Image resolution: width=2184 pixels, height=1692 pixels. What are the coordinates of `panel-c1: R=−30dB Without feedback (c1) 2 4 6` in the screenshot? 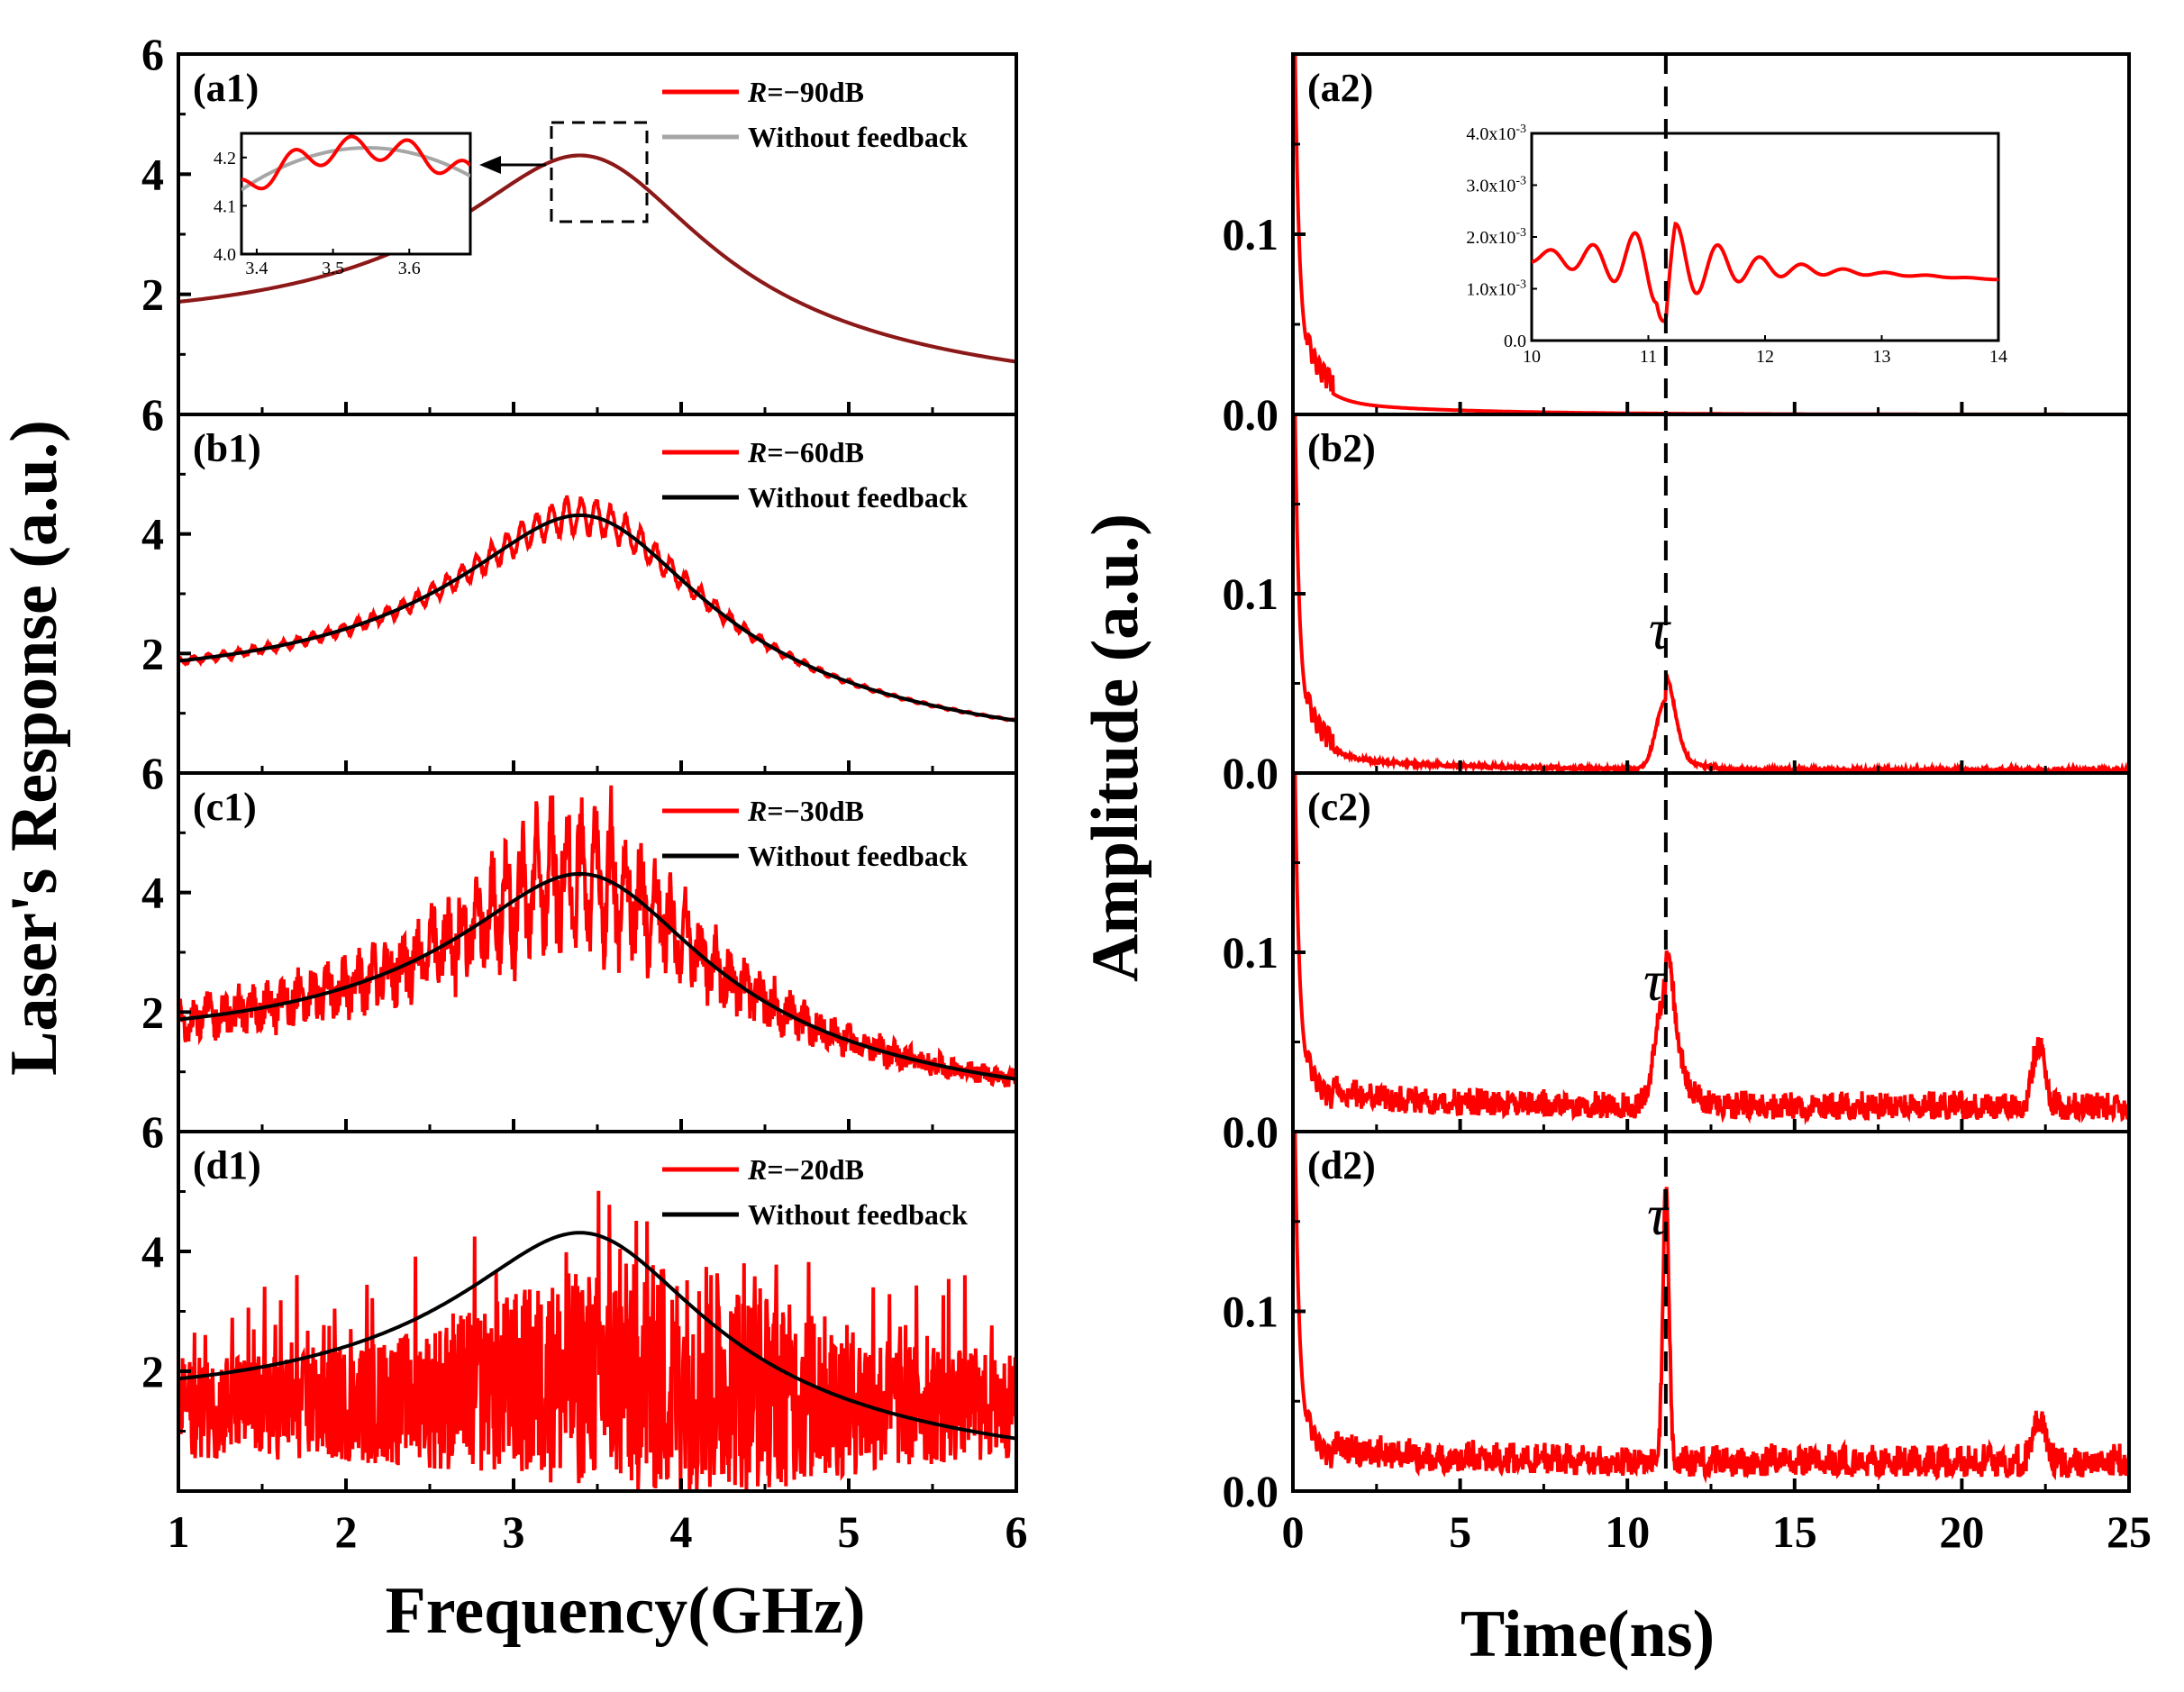 It's located at (579, 941).